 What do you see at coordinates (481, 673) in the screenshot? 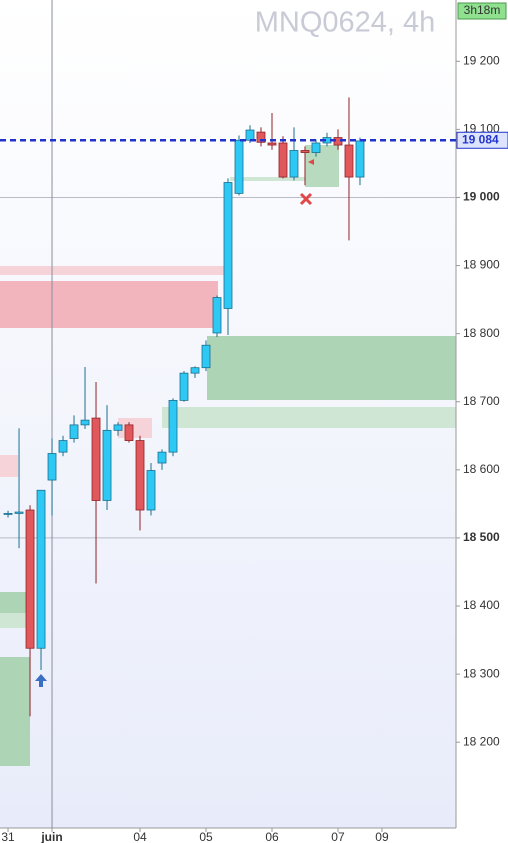
I see `y-tick-label: 18 300` at bounding box center [481, 673].